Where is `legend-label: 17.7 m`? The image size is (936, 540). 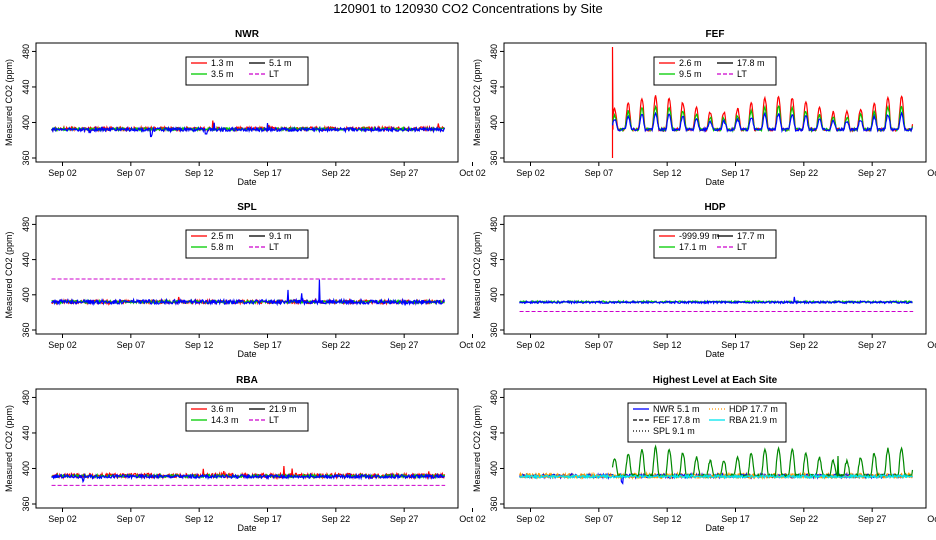 legend-label: 17.7 m is located at coordinates (751, 236).